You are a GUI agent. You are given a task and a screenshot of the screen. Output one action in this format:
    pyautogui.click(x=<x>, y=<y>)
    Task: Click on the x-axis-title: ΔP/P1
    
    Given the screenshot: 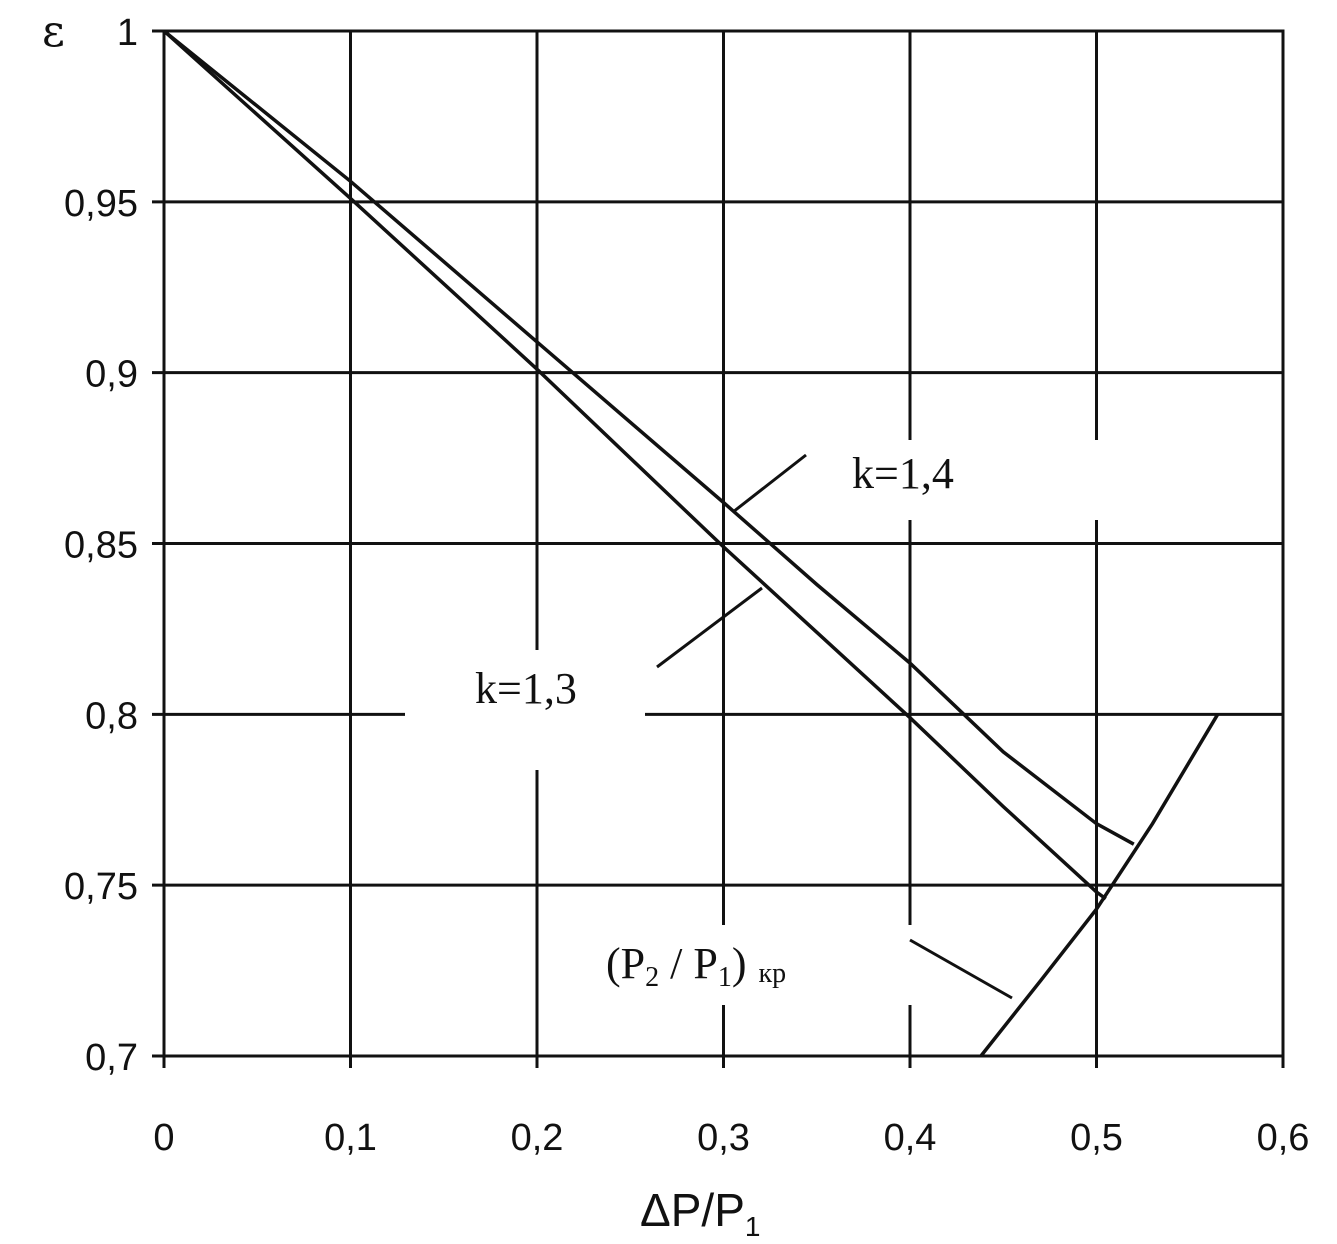 What is the action you would take?
    pyautogui.click(x=700, y=1213)
    